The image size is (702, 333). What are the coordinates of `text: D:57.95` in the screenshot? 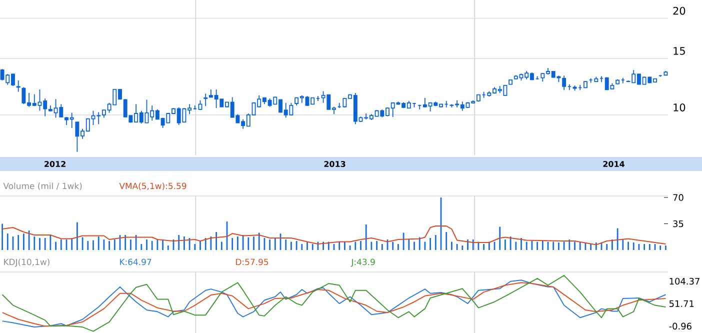 It's located at (252, 262).